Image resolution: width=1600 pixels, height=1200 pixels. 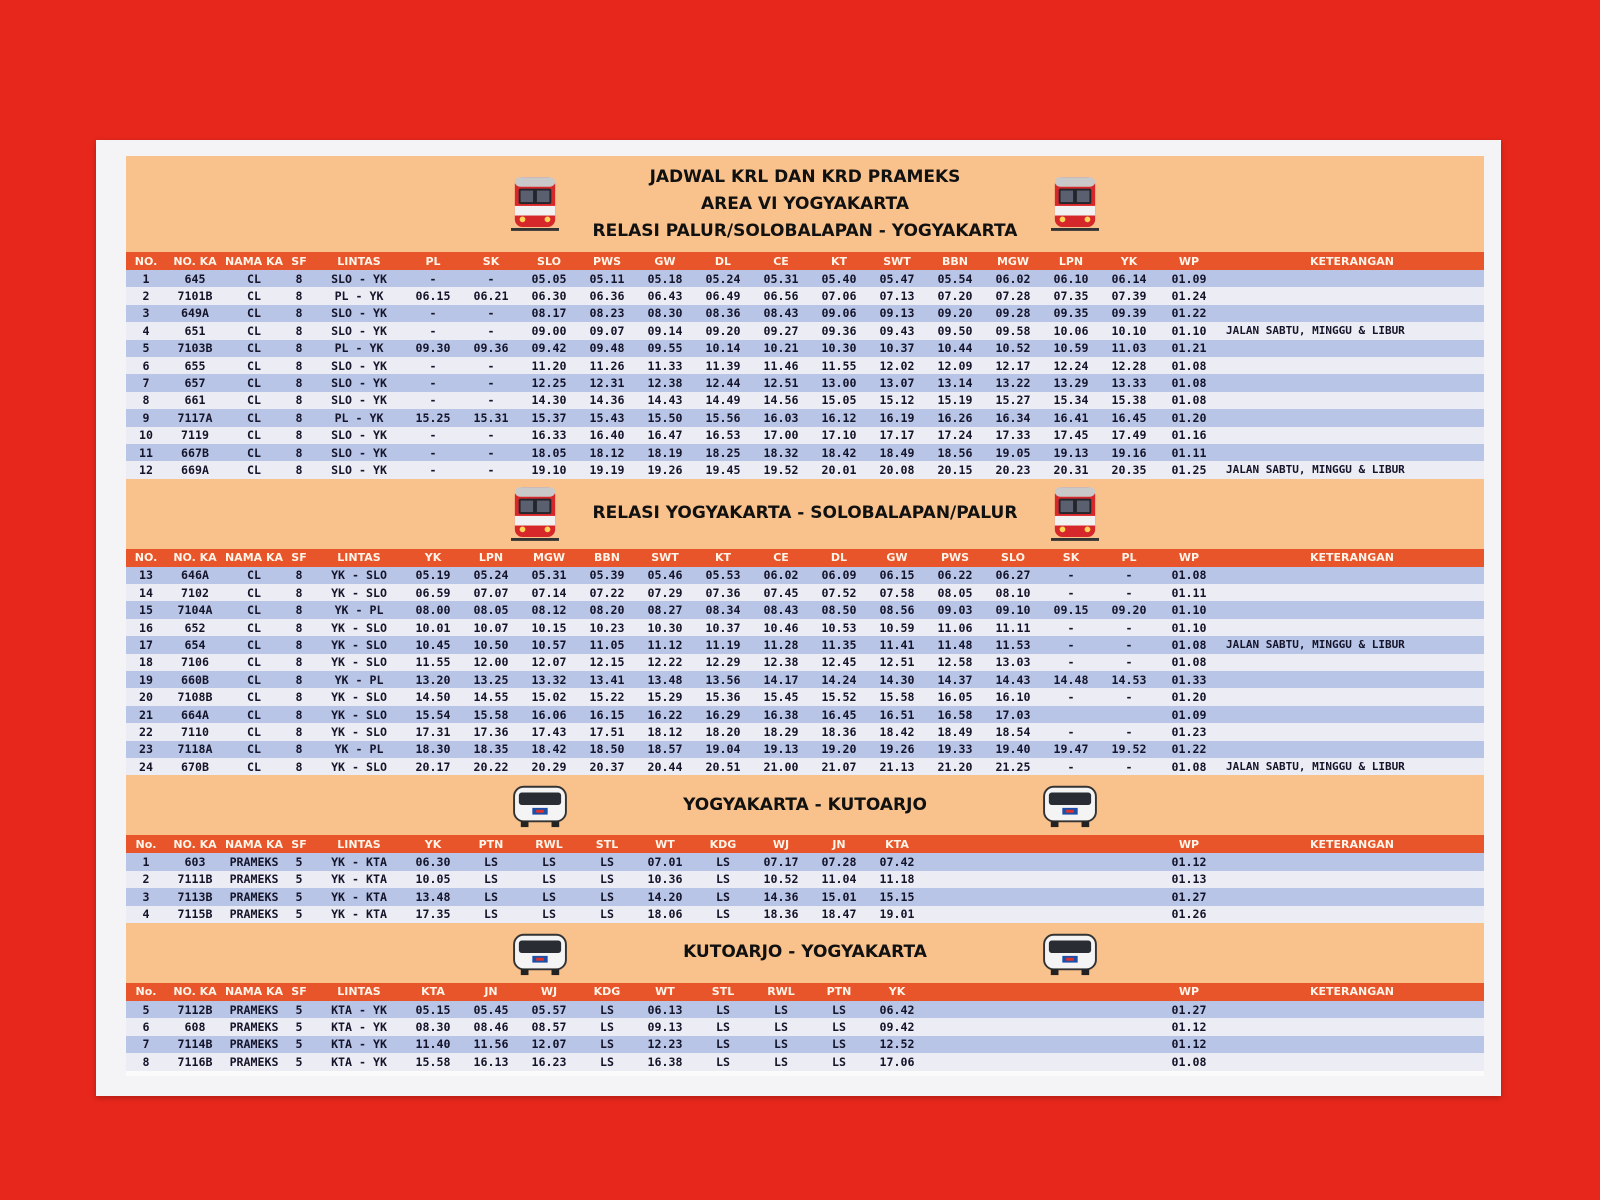 I want to click on table-cell: 18.20, so click(x=723, y=732).